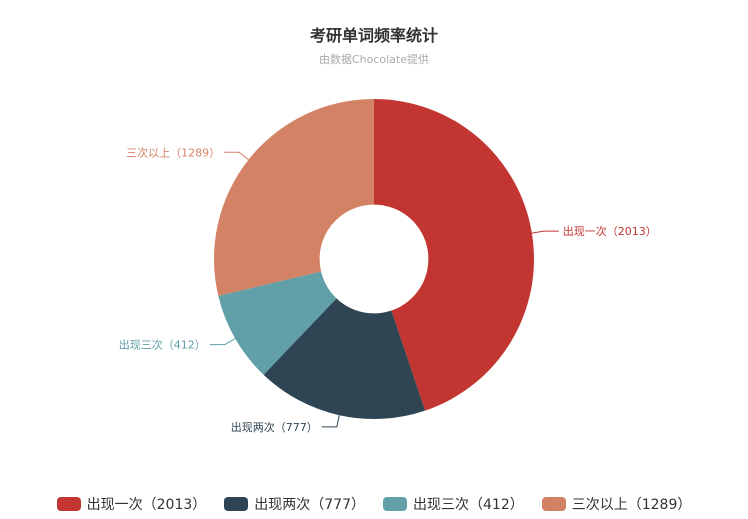 The height and width of the screenshot is (519, 748). What do you see at coordinates (373, 35) in the screenshot?
I see `chart-title: 考研单词频率统计` at bounding box center [373, 35].